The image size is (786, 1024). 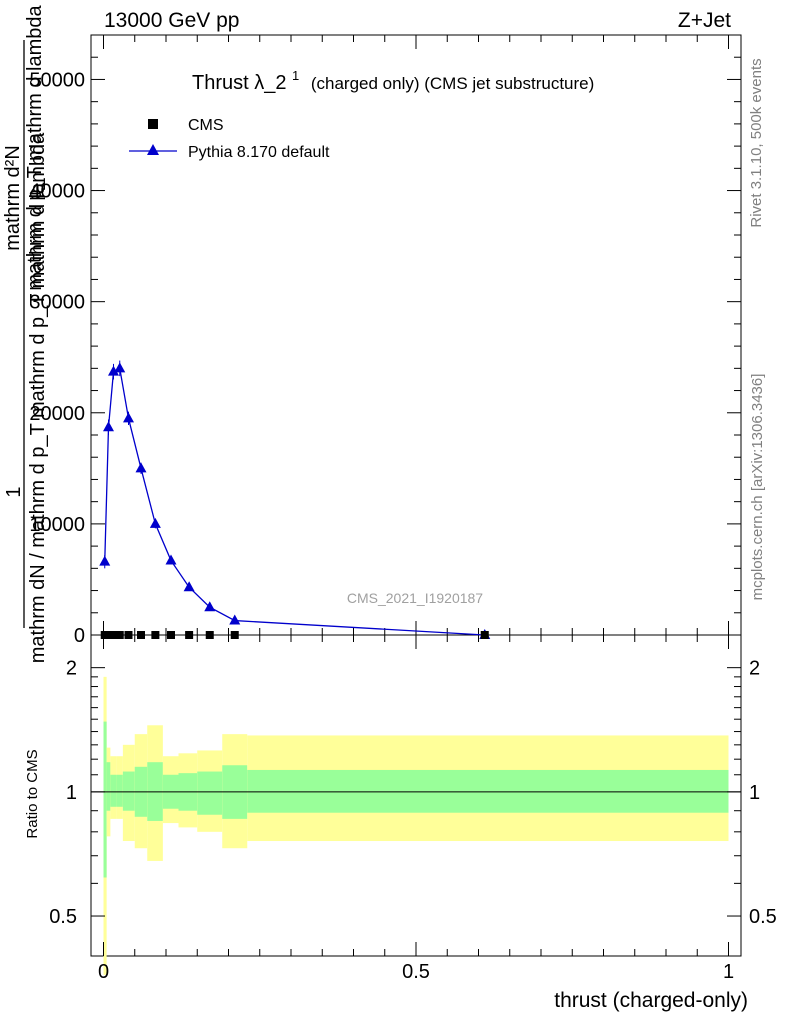 What do you see at coordinates (452, 83) in the screenshot?
I see `plot-title-tail: (charged only) (CMS jet substructure)` at bounding box center [452, 83].